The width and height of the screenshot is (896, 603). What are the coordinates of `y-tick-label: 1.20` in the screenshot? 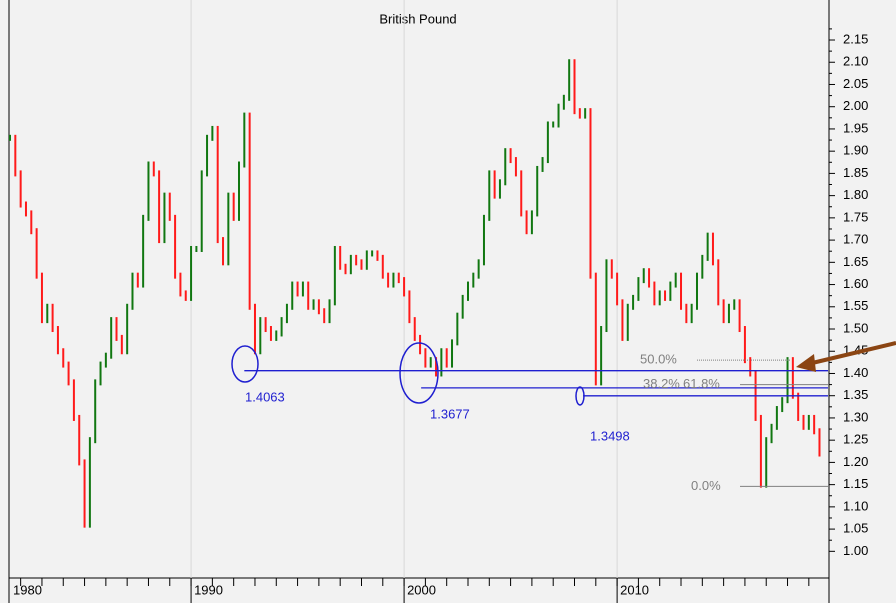 It's located at (855, 461).